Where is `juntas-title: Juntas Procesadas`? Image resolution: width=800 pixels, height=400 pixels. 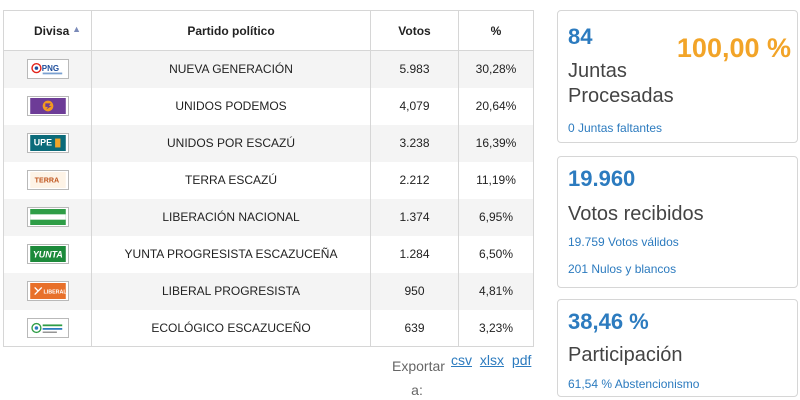
juntas-title: Juntas Procesadas is located at coordinates (621, 83).